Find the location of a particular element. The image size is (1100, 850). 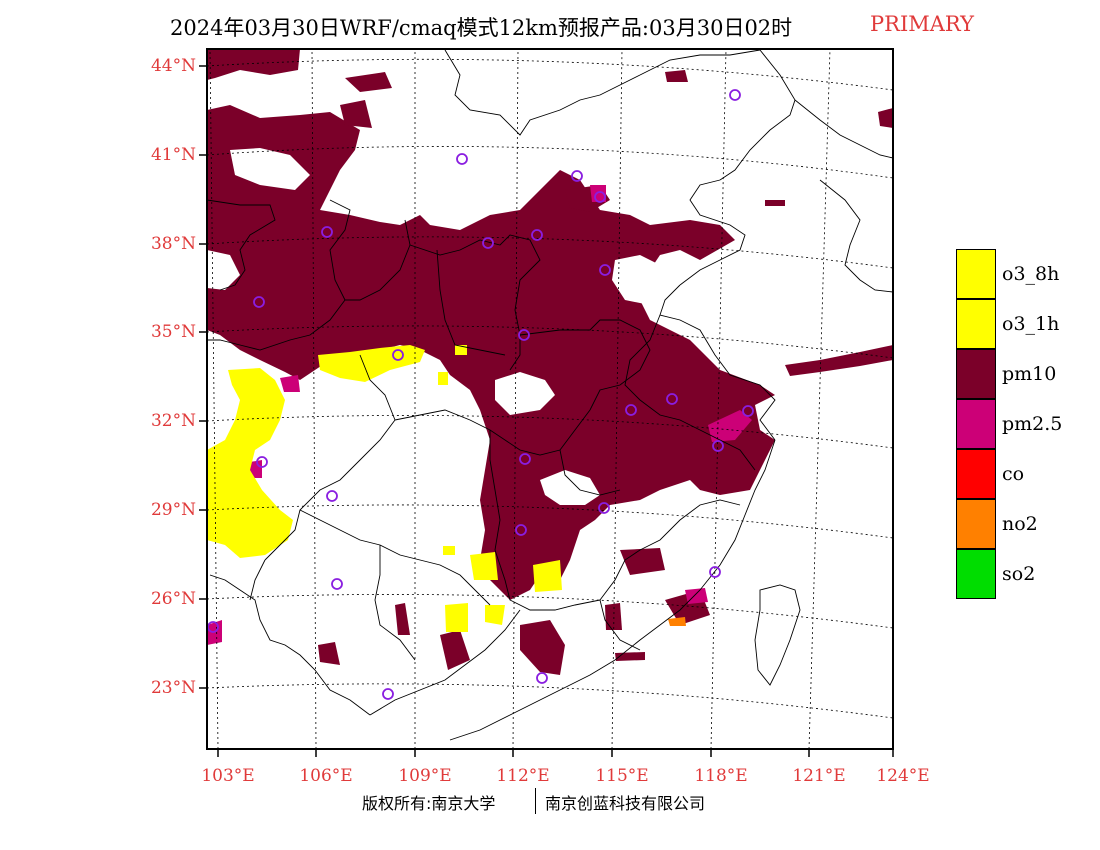

lat-label: 23°N is located at coordinates (173, 688).